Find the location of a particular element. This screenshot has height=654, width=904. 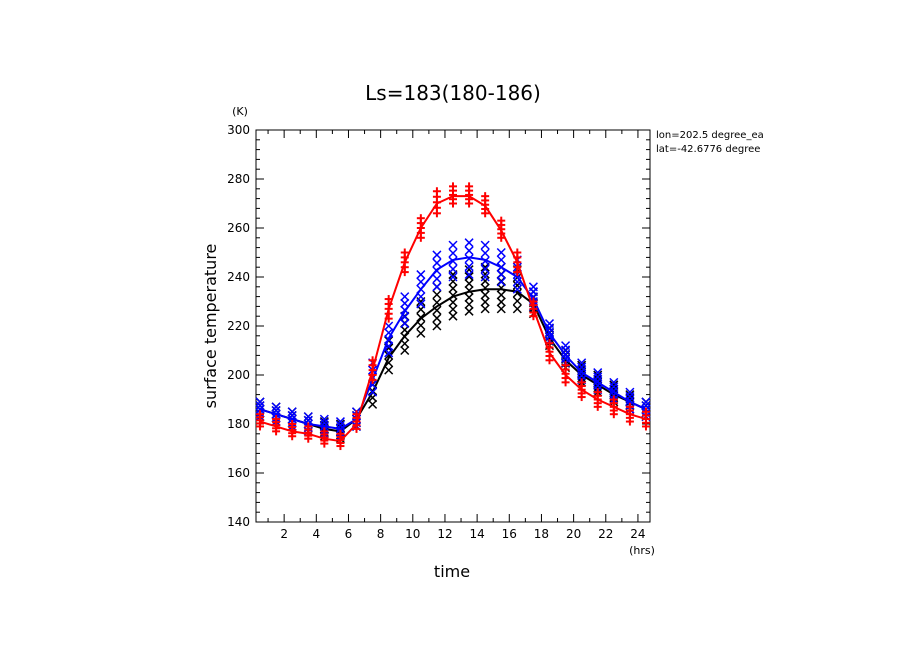

y-tick-label: 300 is located at coordinates (238, 130).